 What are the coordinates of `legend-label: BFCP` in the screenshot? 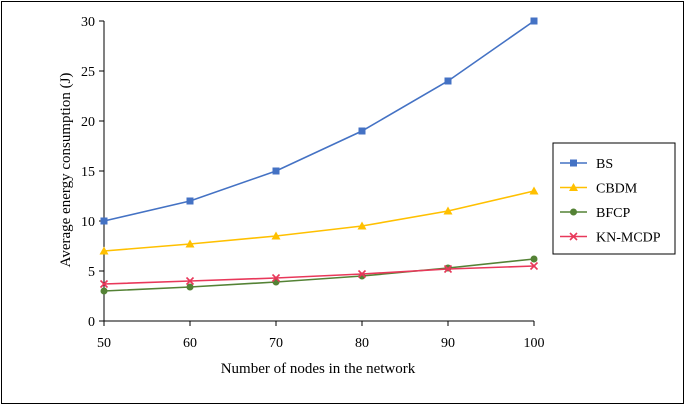 It's located at (613, 213).